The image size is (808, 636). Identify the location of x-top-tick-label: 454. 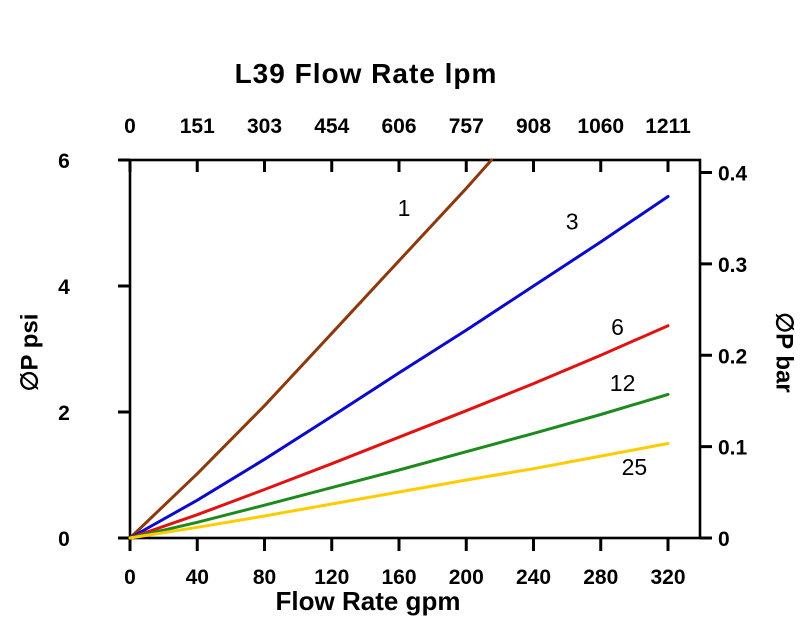
(331, 126).